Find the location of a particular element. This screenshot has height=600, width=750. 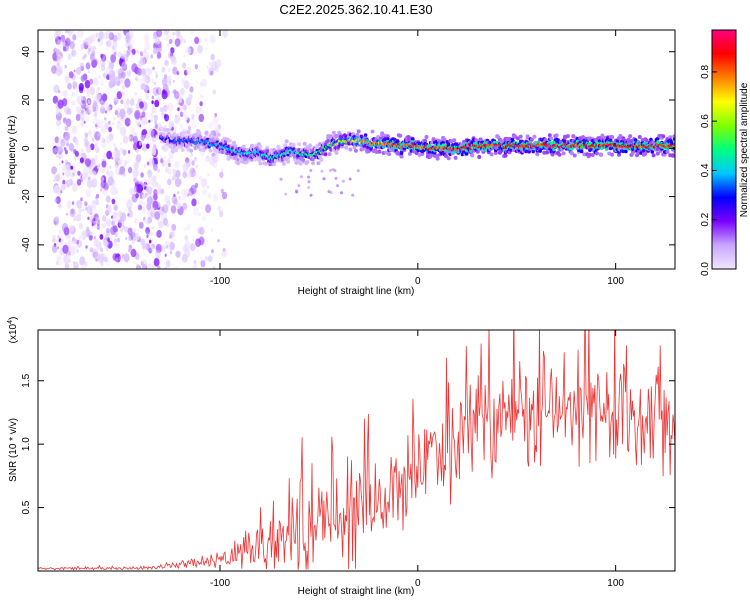

y-tick-label: 40 is located at coordinates (26, 52).